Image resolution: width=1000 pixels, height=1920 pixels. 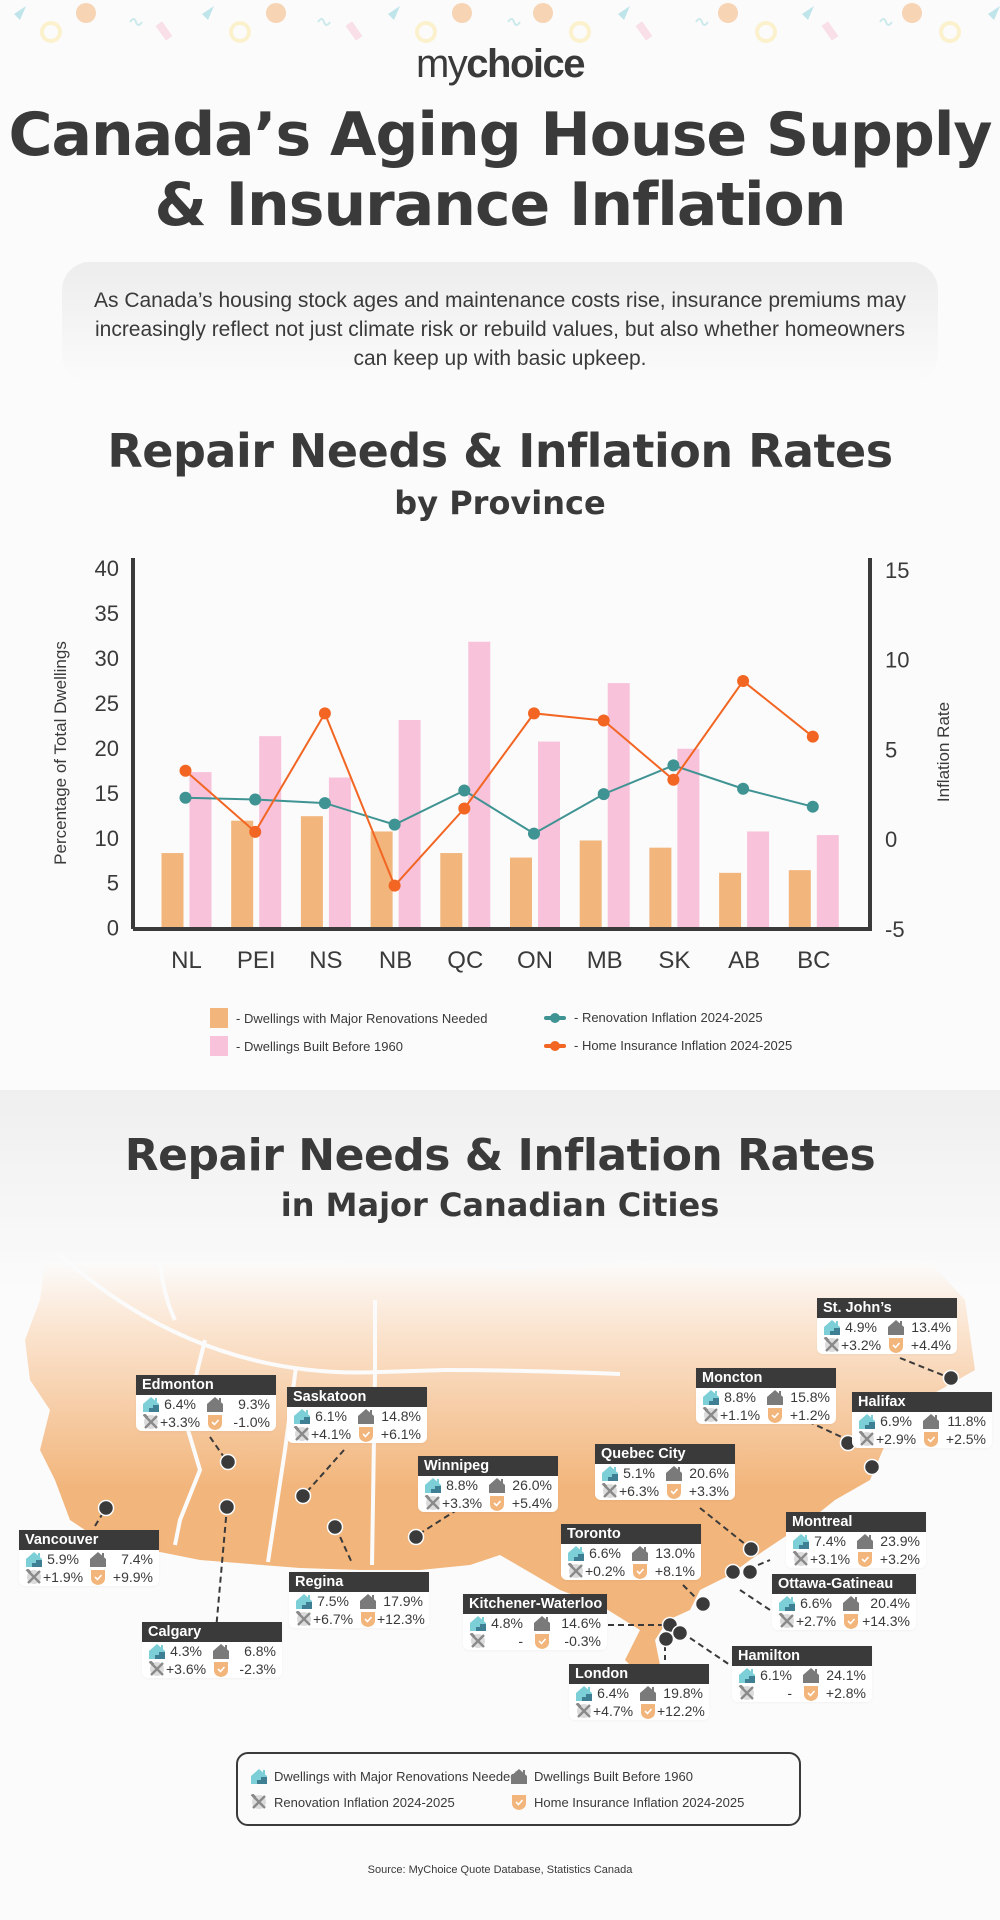 I want to click on city-card-london: London 6.4% 19.8% +4.7% +12.2%, so click(x=639, y=1692).